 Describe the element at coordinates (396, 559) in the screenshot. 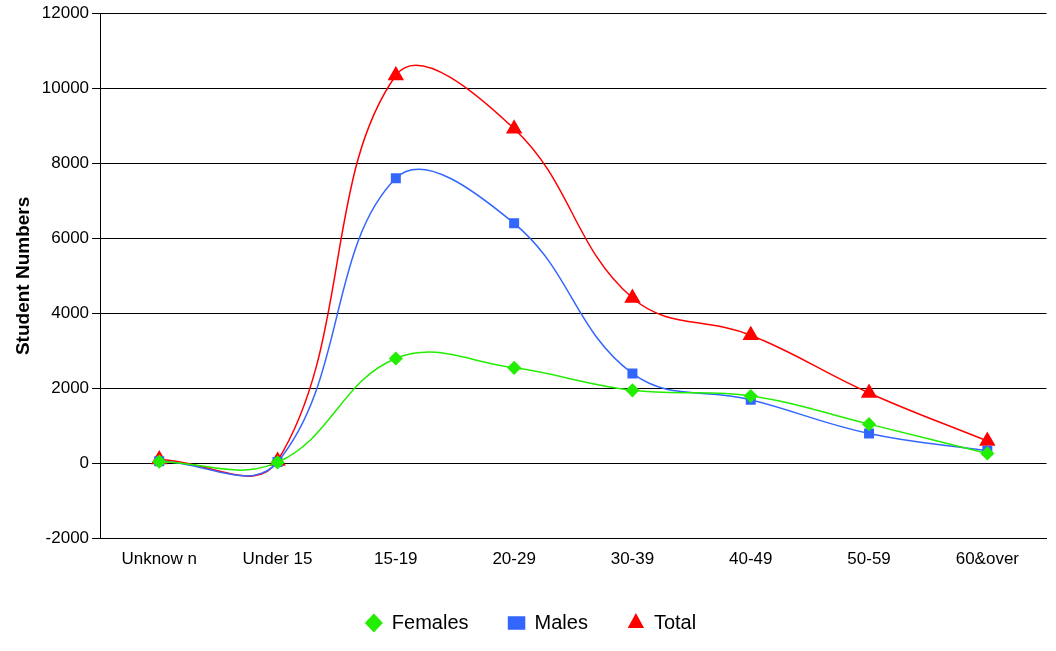

I see `x-tick-label: 15-19` at that location.